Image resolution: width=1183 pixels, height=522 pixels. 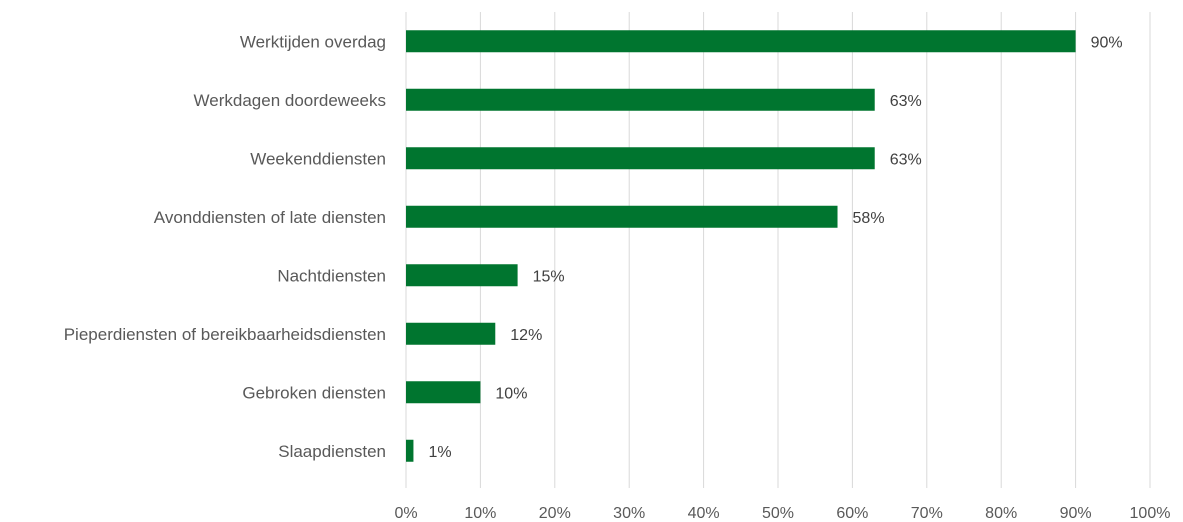 I want to click on x-tick-label: 20%, so click(x=555, y=513).